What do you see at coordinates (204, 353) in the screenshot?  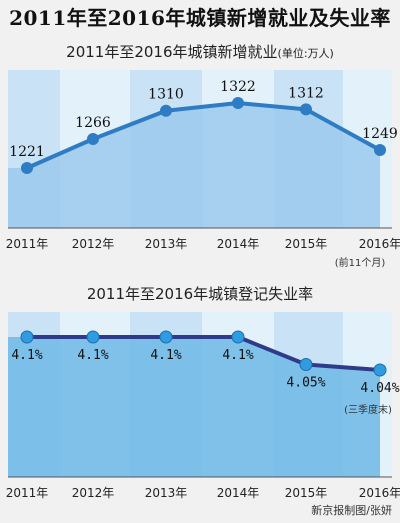 I see `unemployment-line` at bounding box center [204, 353].